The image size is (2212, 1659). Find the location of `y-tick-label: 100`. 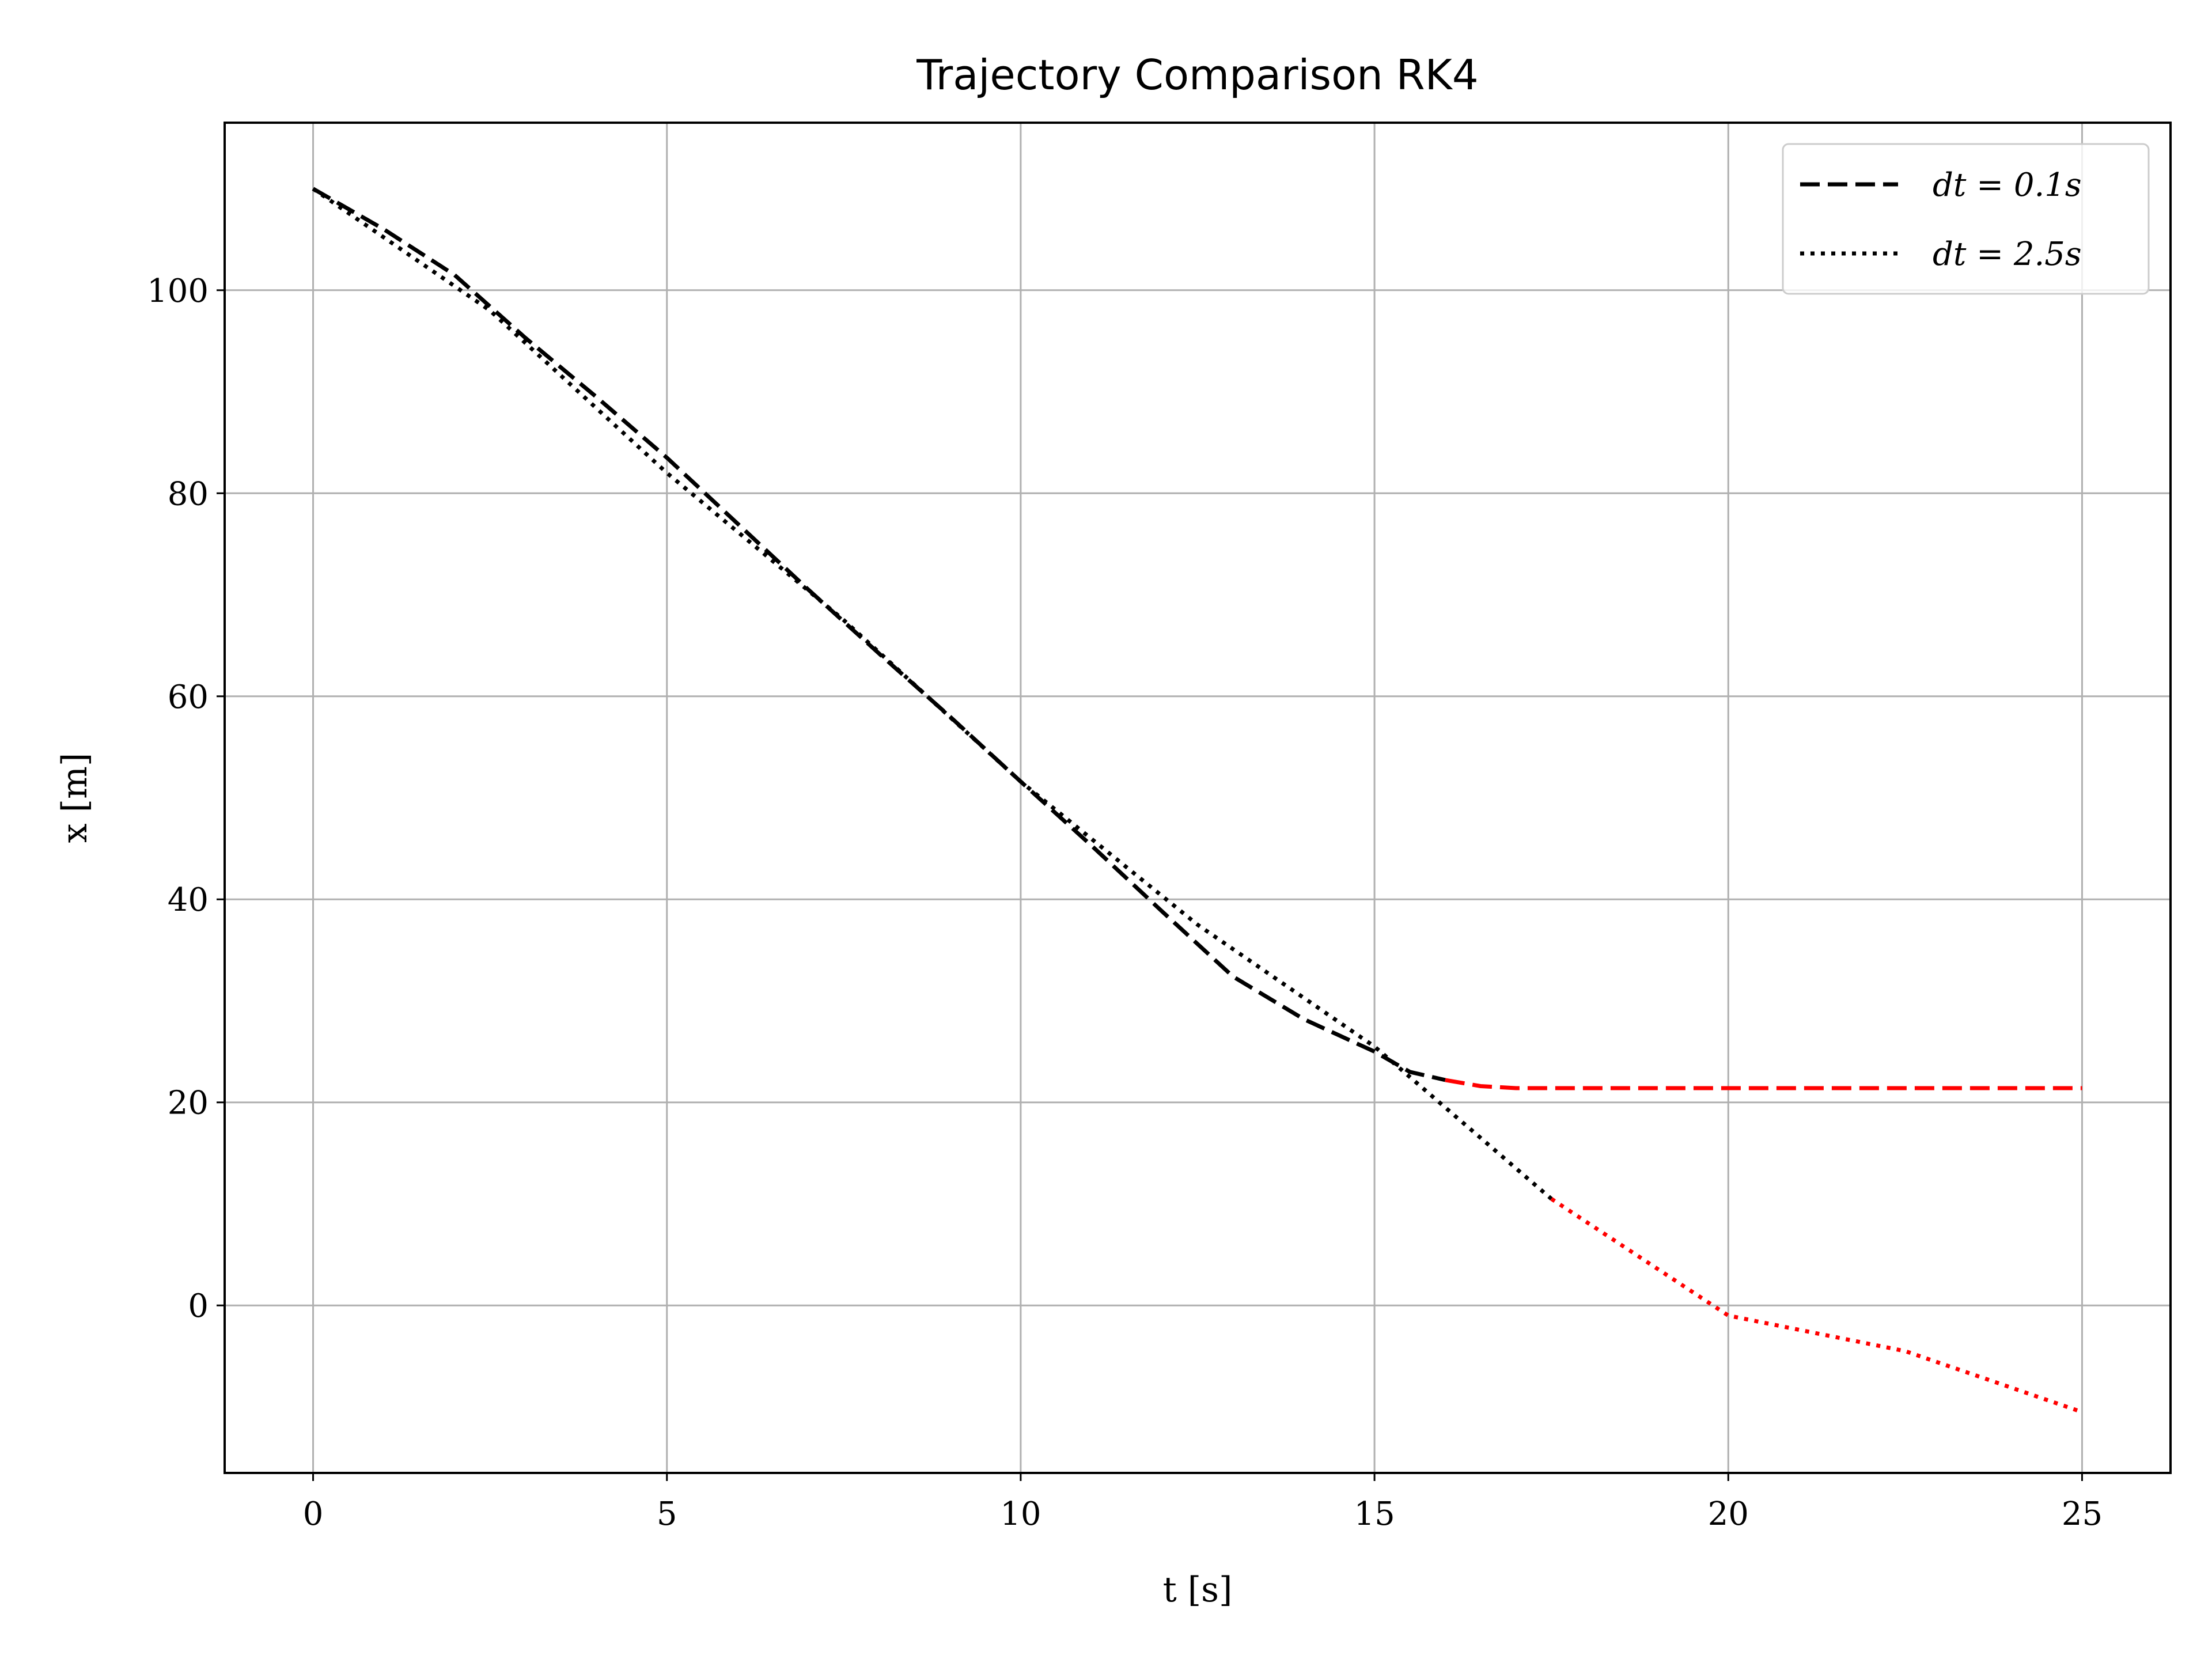

y-tick-label: 100 is located at coordinates (178, 291).